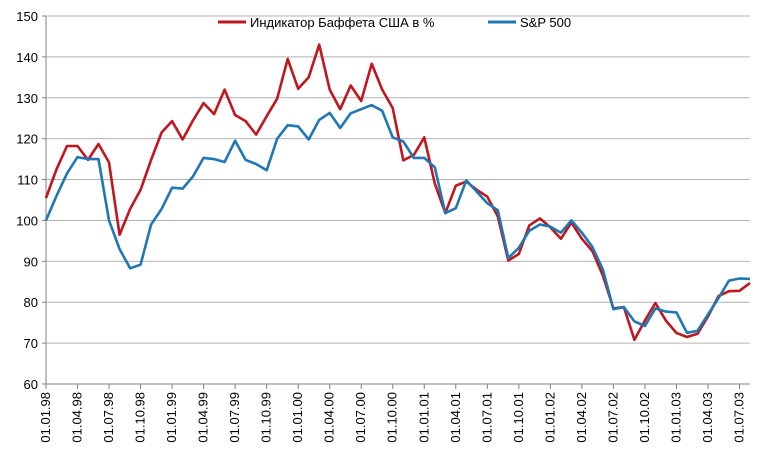 The width and height of the screenshot is (759, 463). What do you see at coordinates (31, 384) in the screenshot?
I see `y-tick-label: 60` at bounding box center [31, 384].